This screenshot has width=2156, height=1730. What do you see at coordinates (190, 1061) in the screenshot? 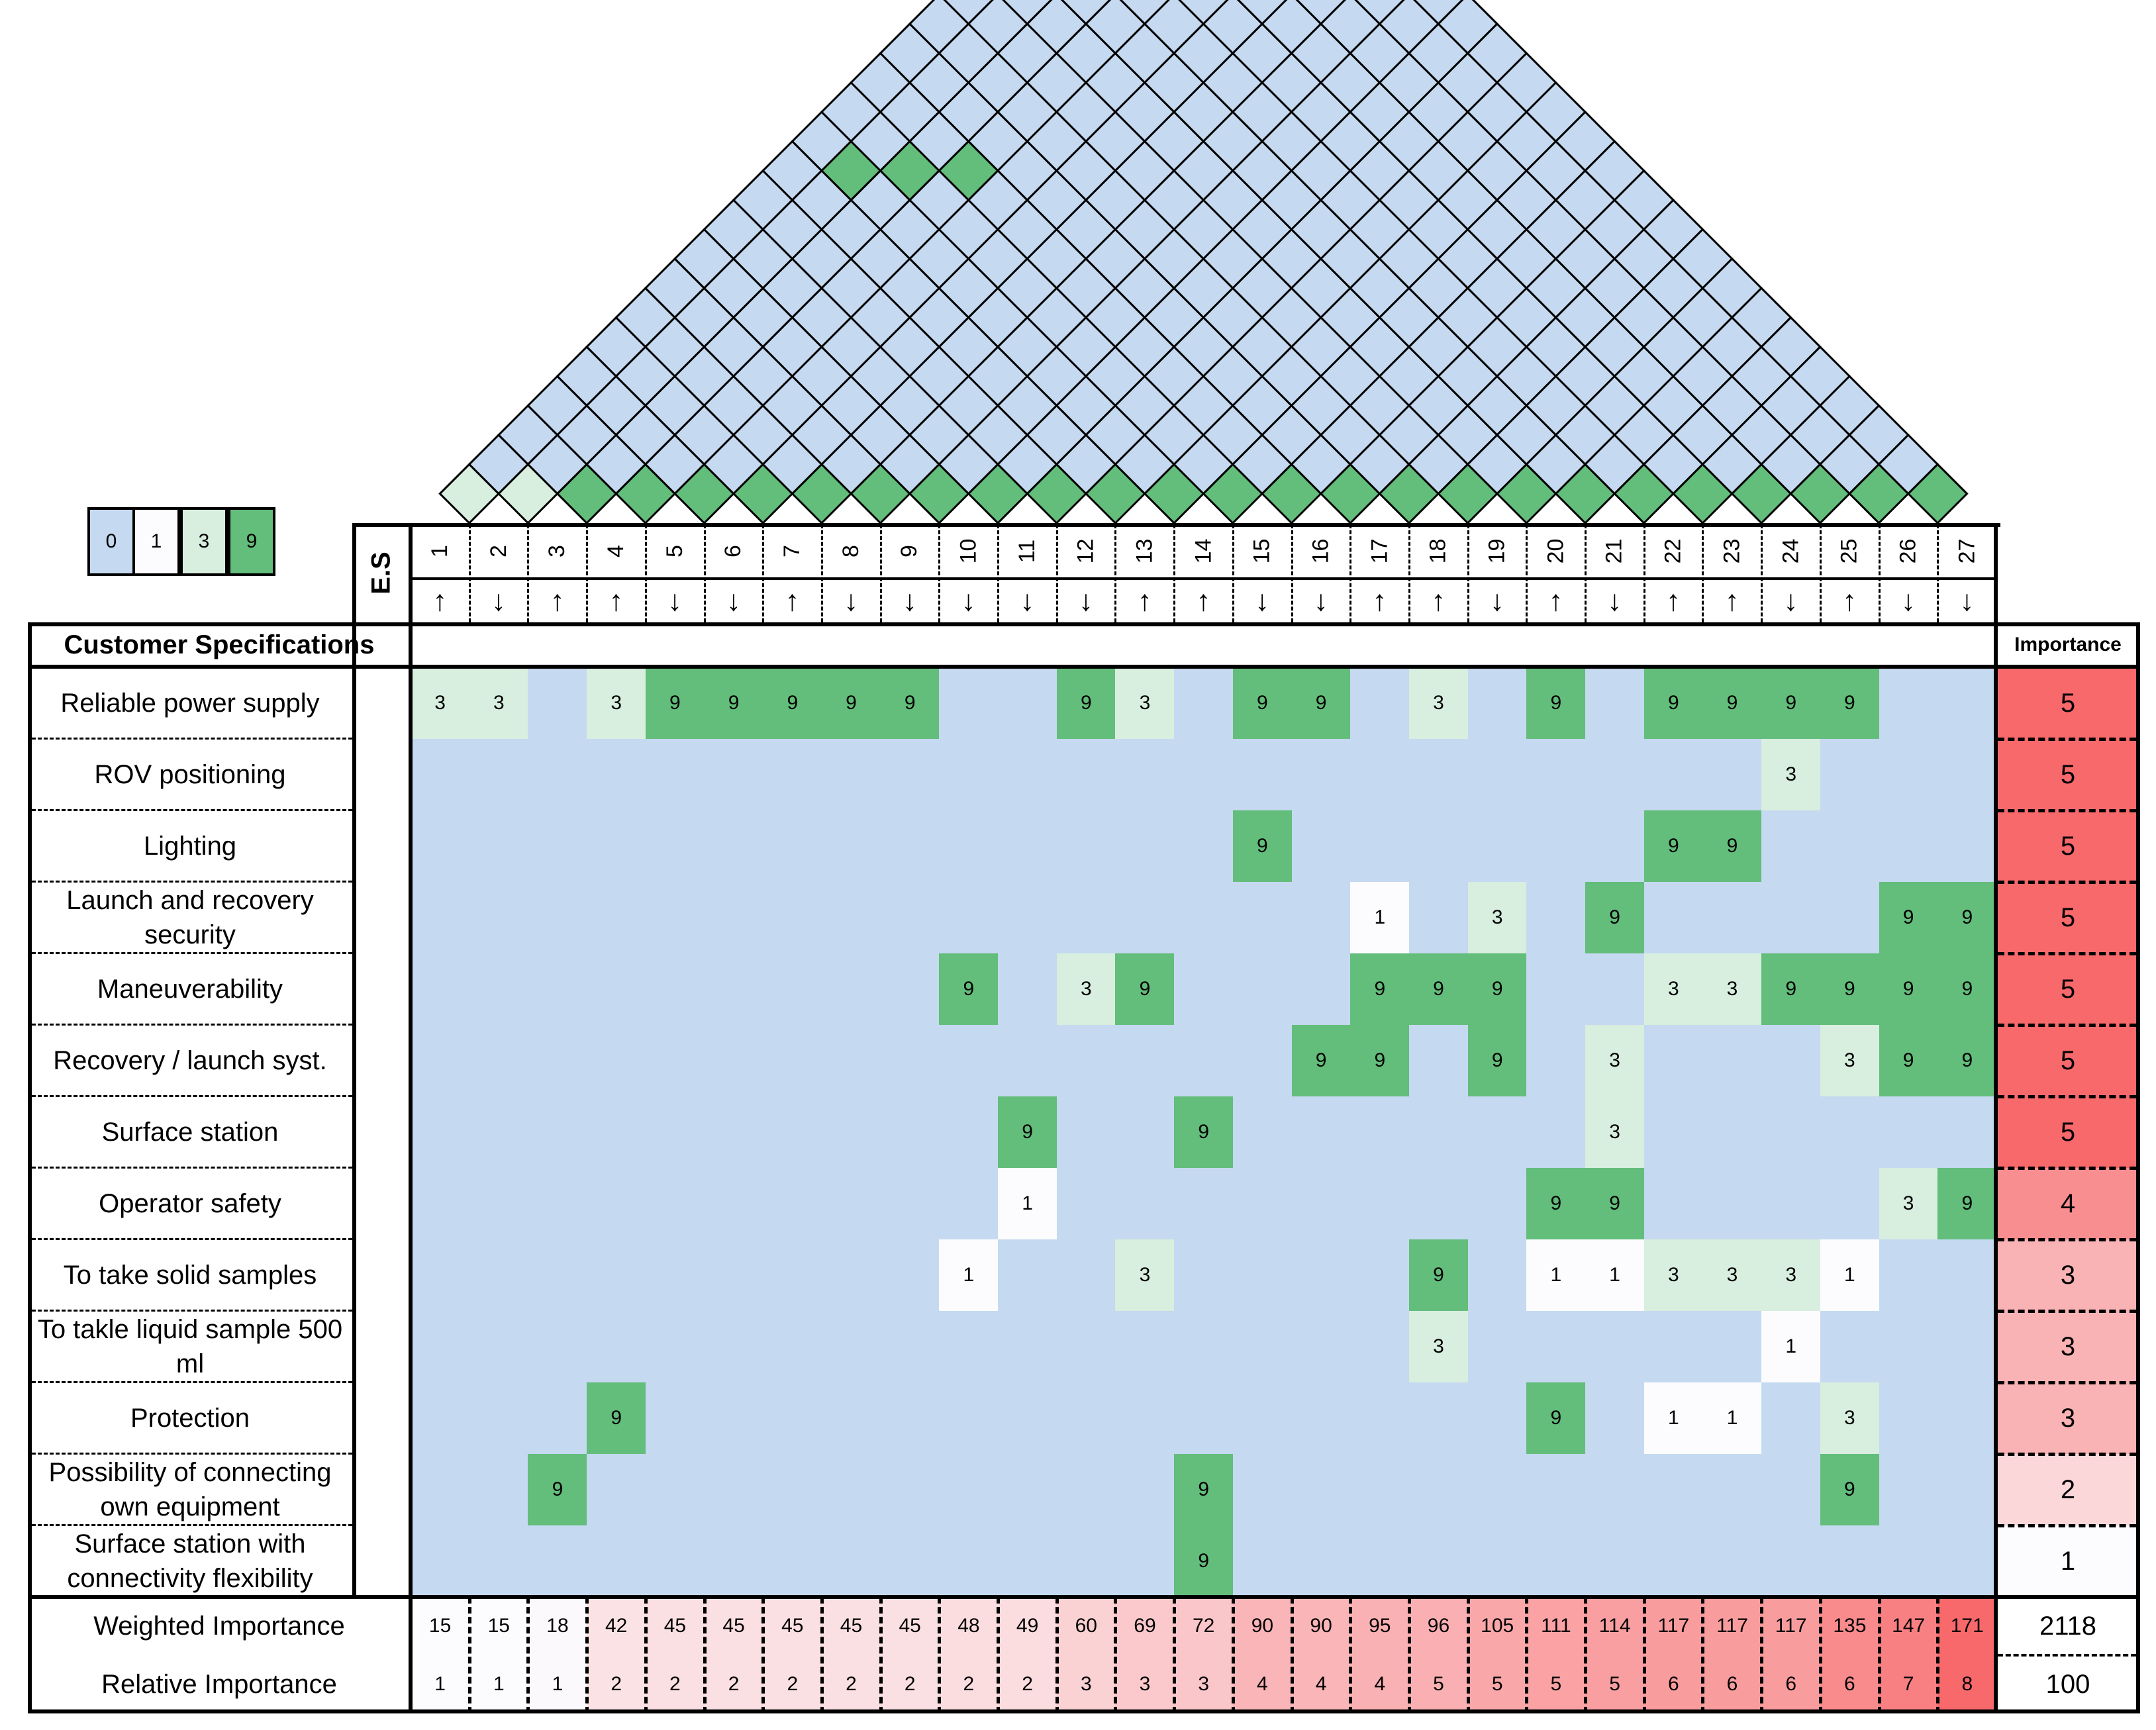
I see `customer-spec-label: Recovery / launch syst.` at bounding box center [190, 1061].